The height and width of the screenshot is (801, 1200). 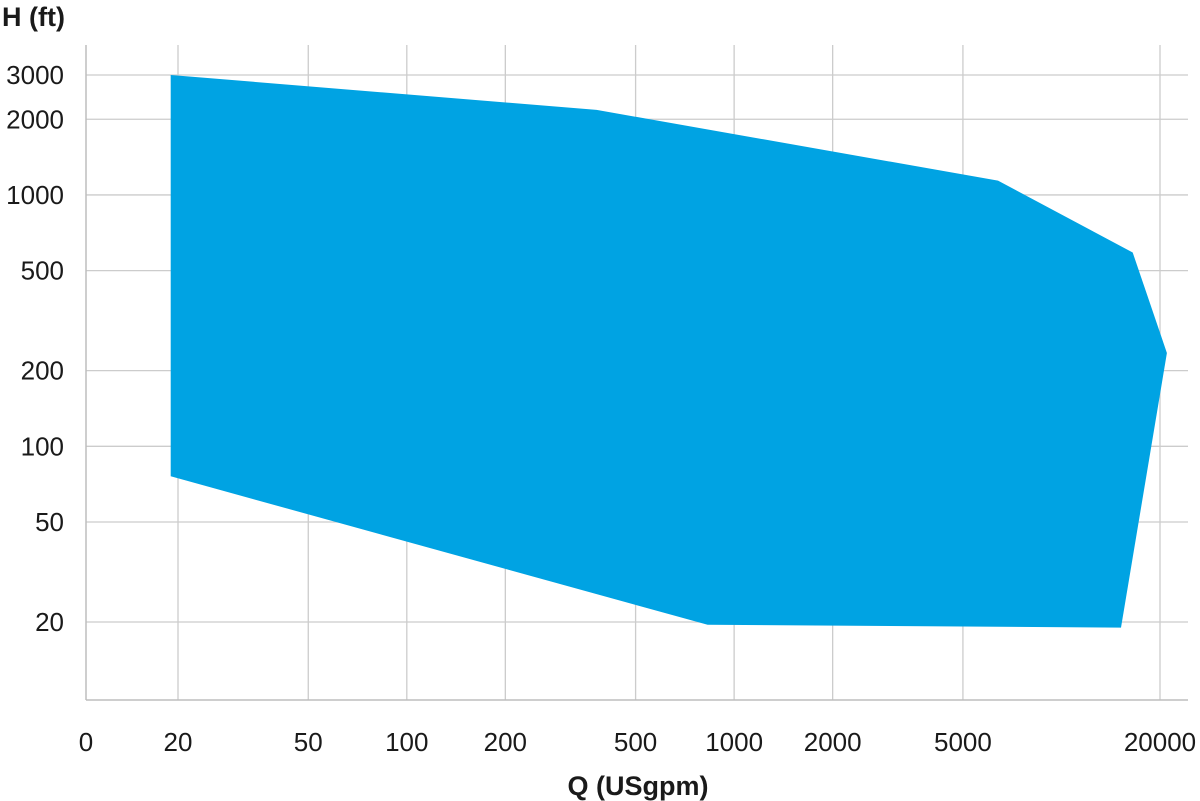 I want to click on y-tick-label-1000: 1000, so click(x=35, y=195).